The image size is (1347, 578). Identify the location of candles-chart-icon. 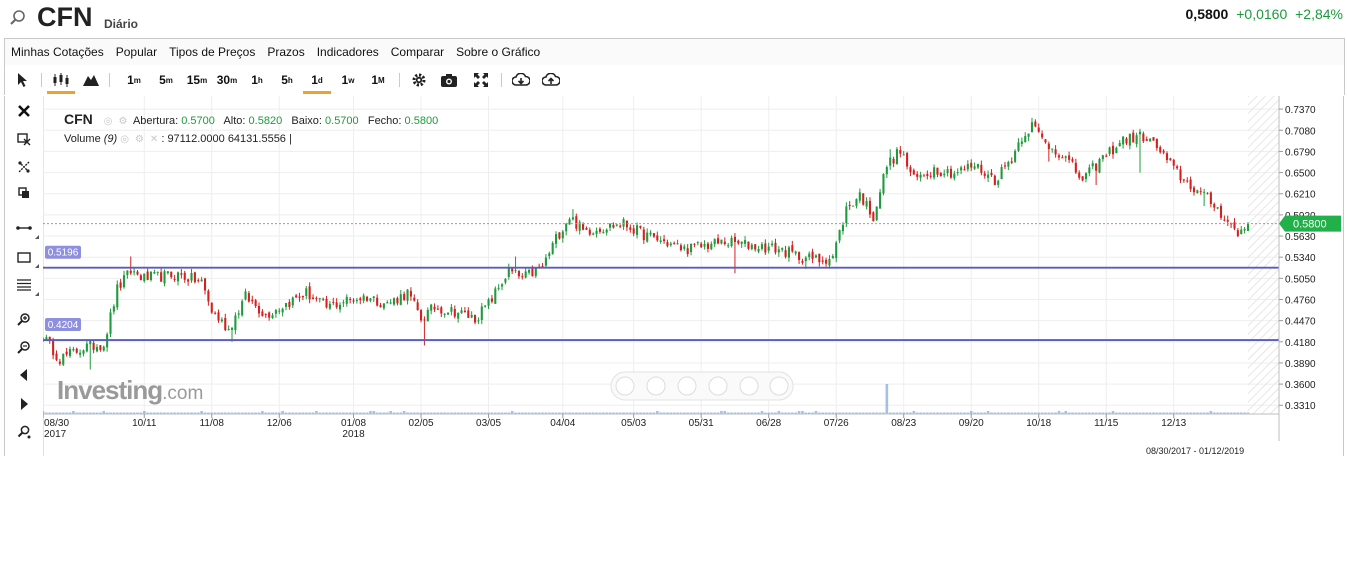
(61, 81).